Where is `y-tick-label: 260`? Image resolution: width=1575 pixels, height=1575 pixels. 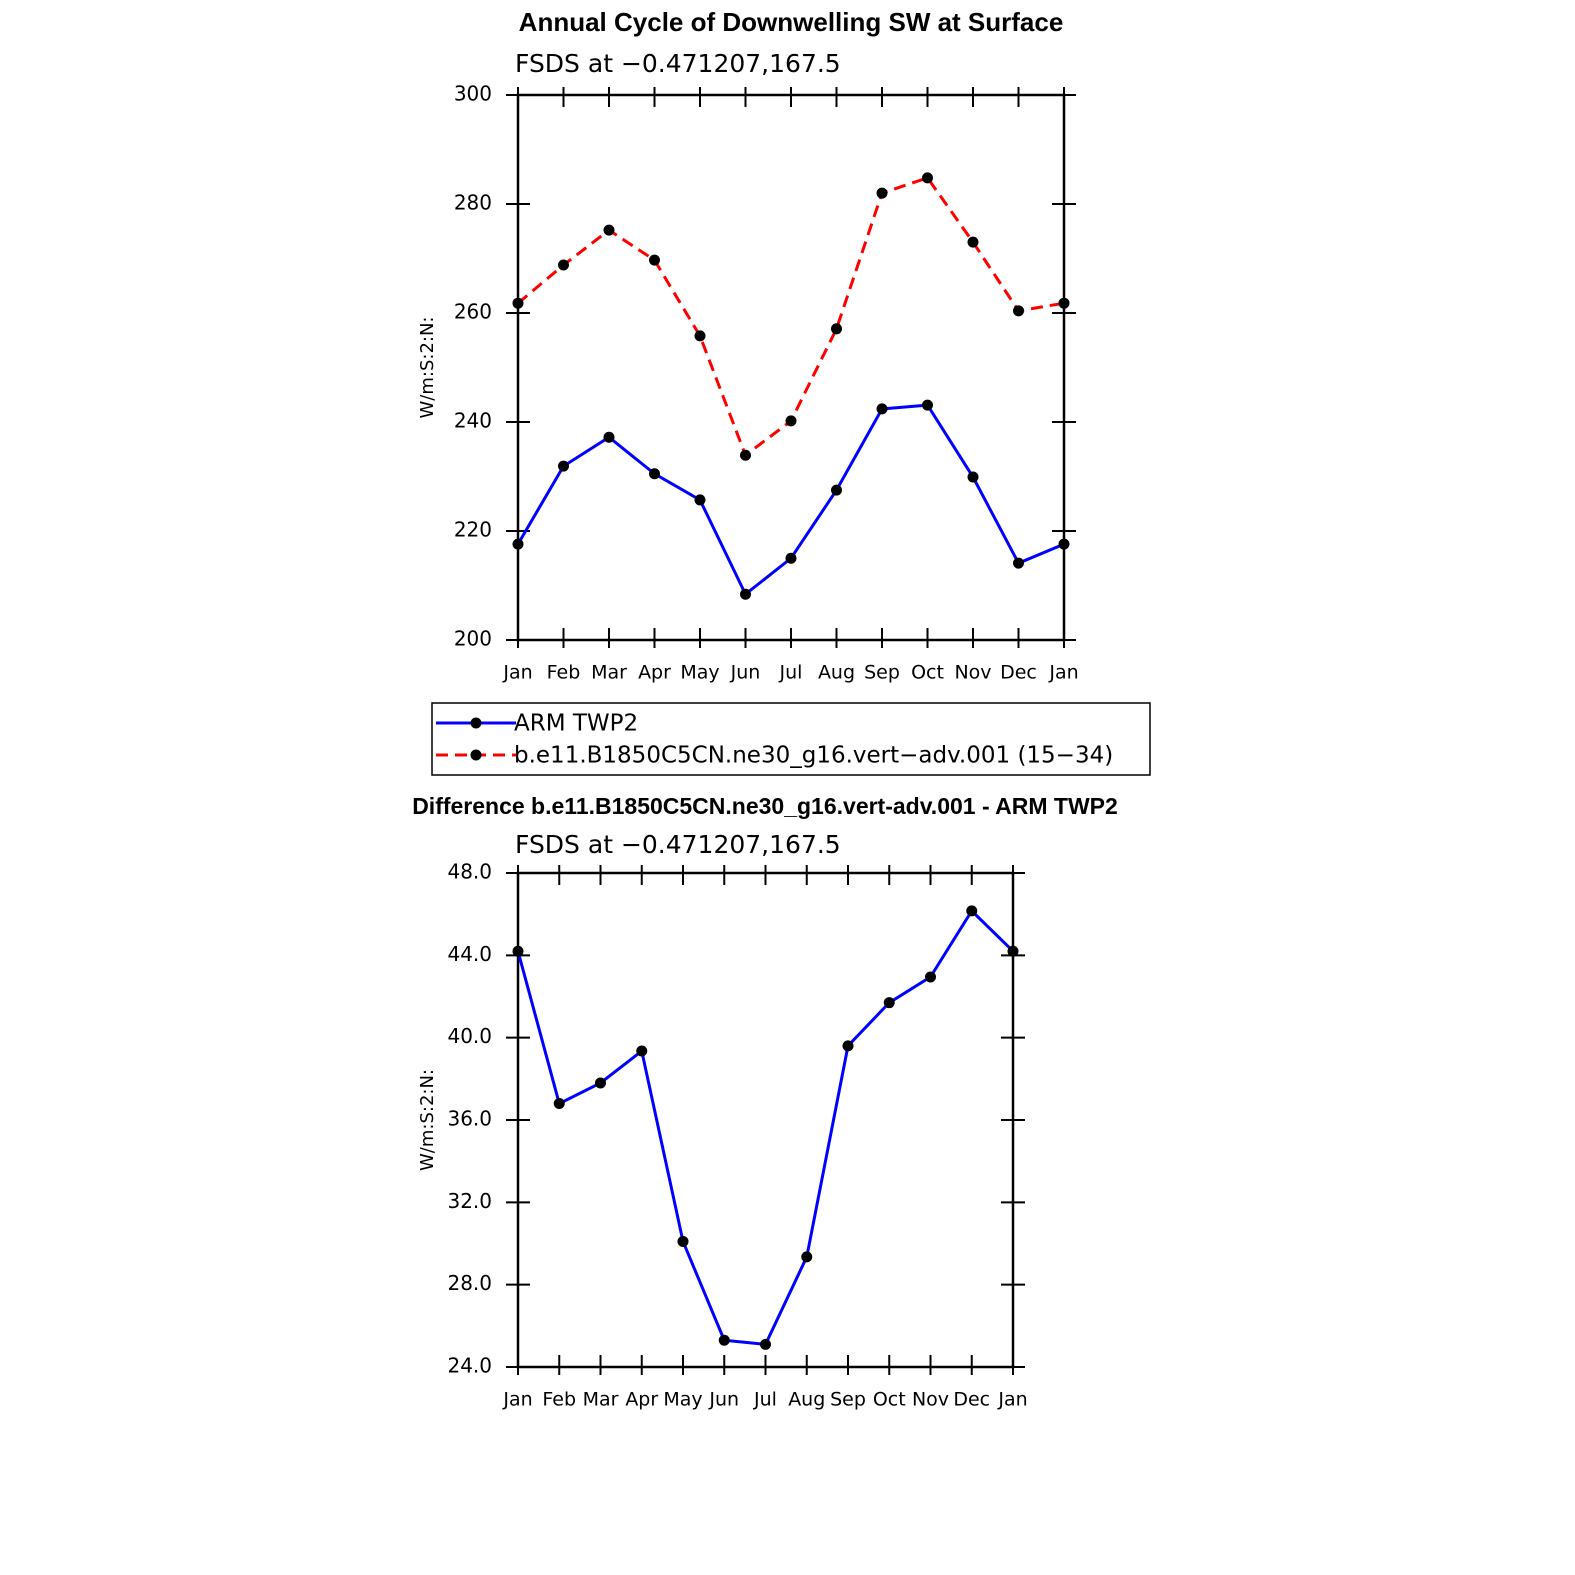
y-tick-label: 260 is located at coordinates (473, 312).